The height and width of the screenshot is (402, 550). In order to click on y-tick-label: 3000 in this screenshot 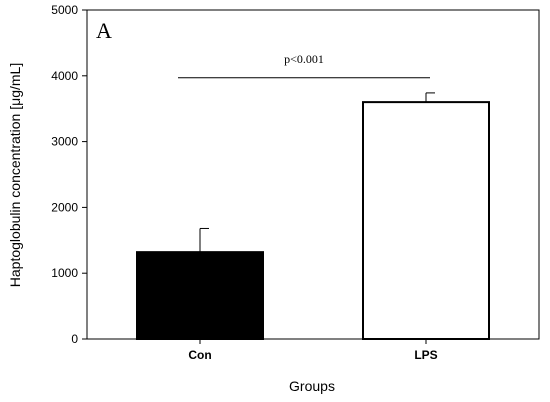, I will do `click(64, 142)`.